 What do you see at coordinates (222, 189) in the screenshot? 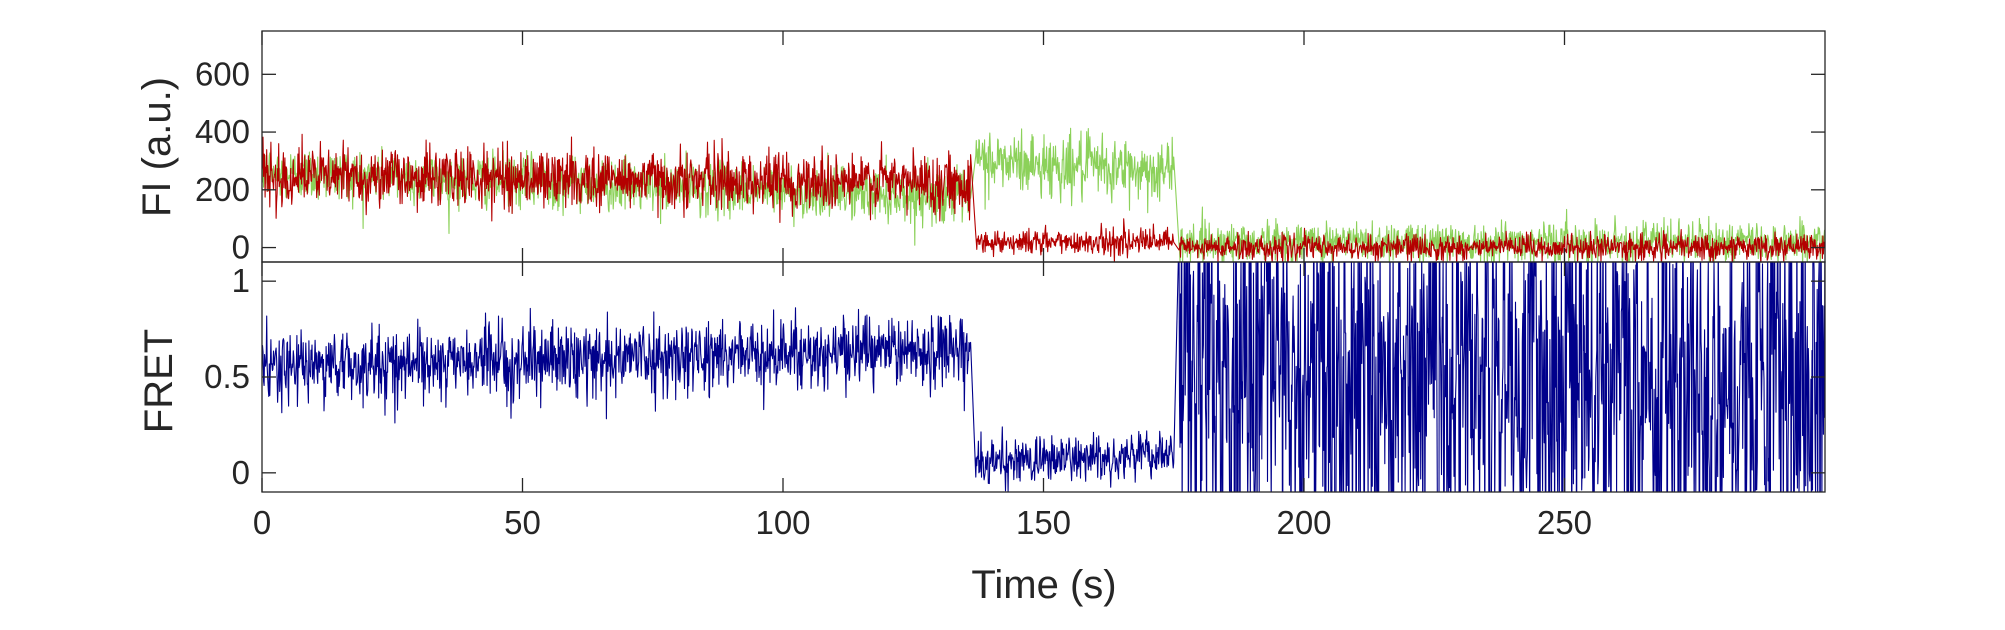
I see `ytick-label: 200` at bounding box center [222, 189].